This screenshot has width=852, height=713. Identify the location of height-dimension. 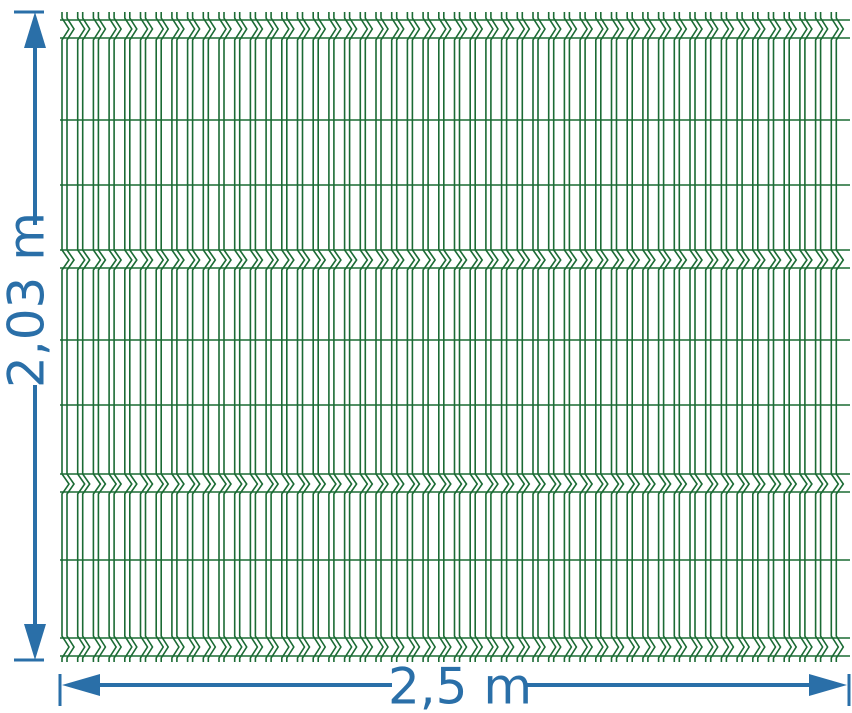
(30, 336).